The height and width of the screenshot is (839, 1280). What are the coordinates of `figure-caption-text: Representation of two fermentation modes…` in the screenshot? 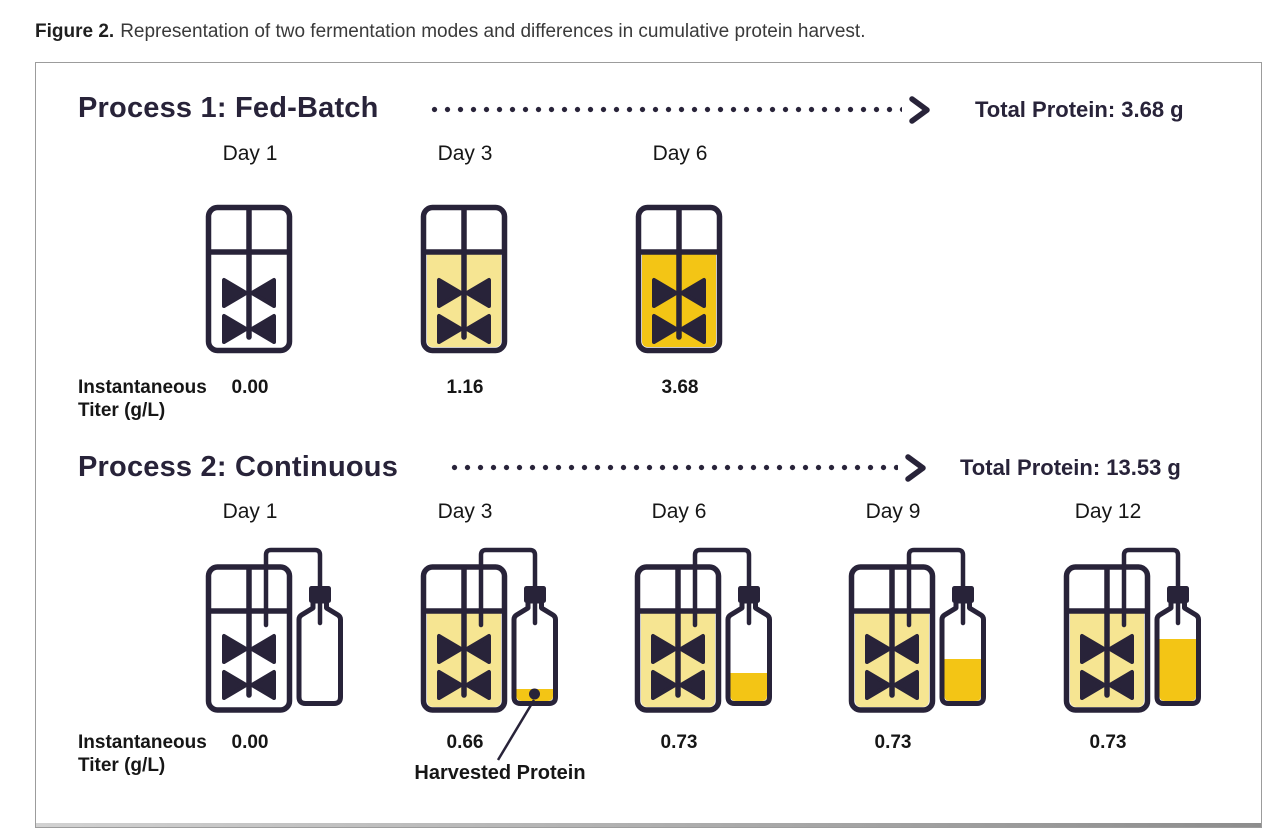 It's located at (493, 31).